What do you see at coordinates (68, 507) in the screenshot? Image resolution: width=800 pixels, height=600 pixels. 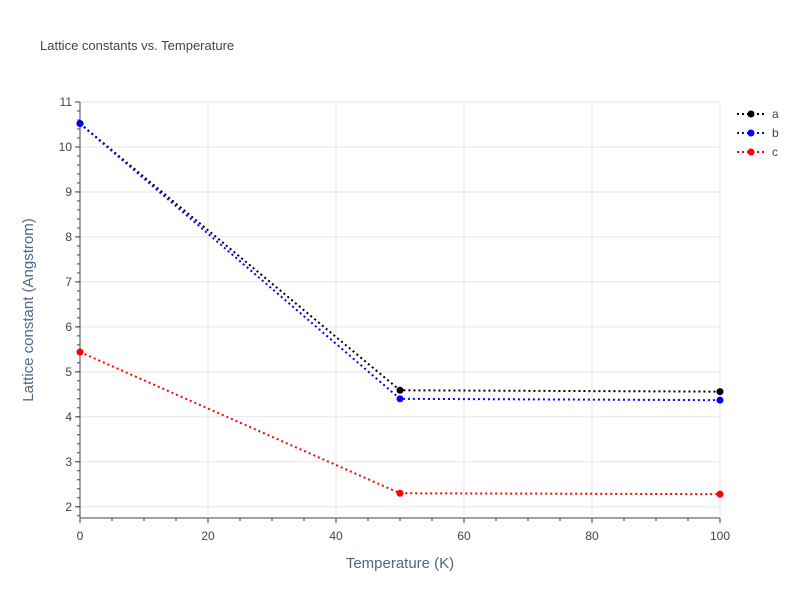 I see `y-tick-label: 2` at bounding box center [68, 507].